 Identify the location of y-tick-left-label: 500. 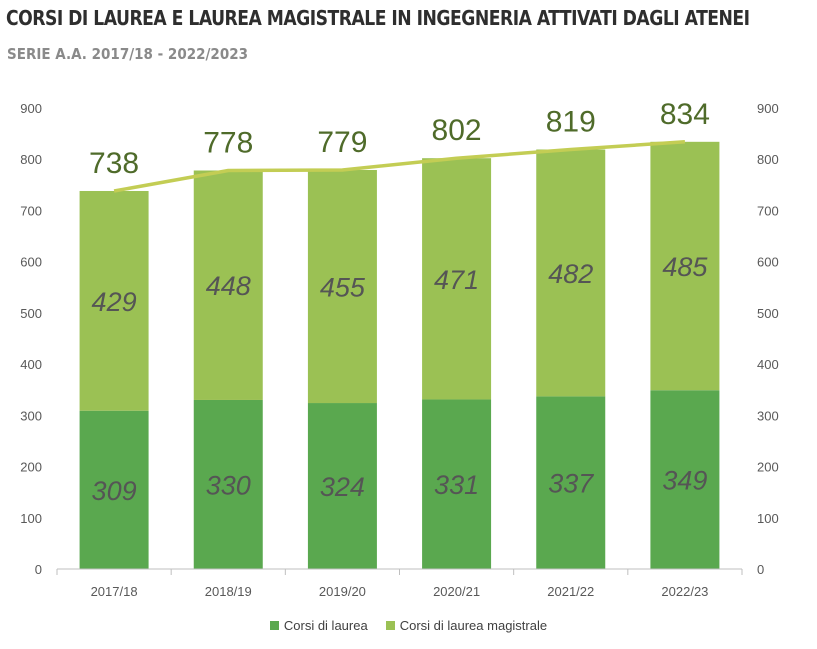
(31, 313).